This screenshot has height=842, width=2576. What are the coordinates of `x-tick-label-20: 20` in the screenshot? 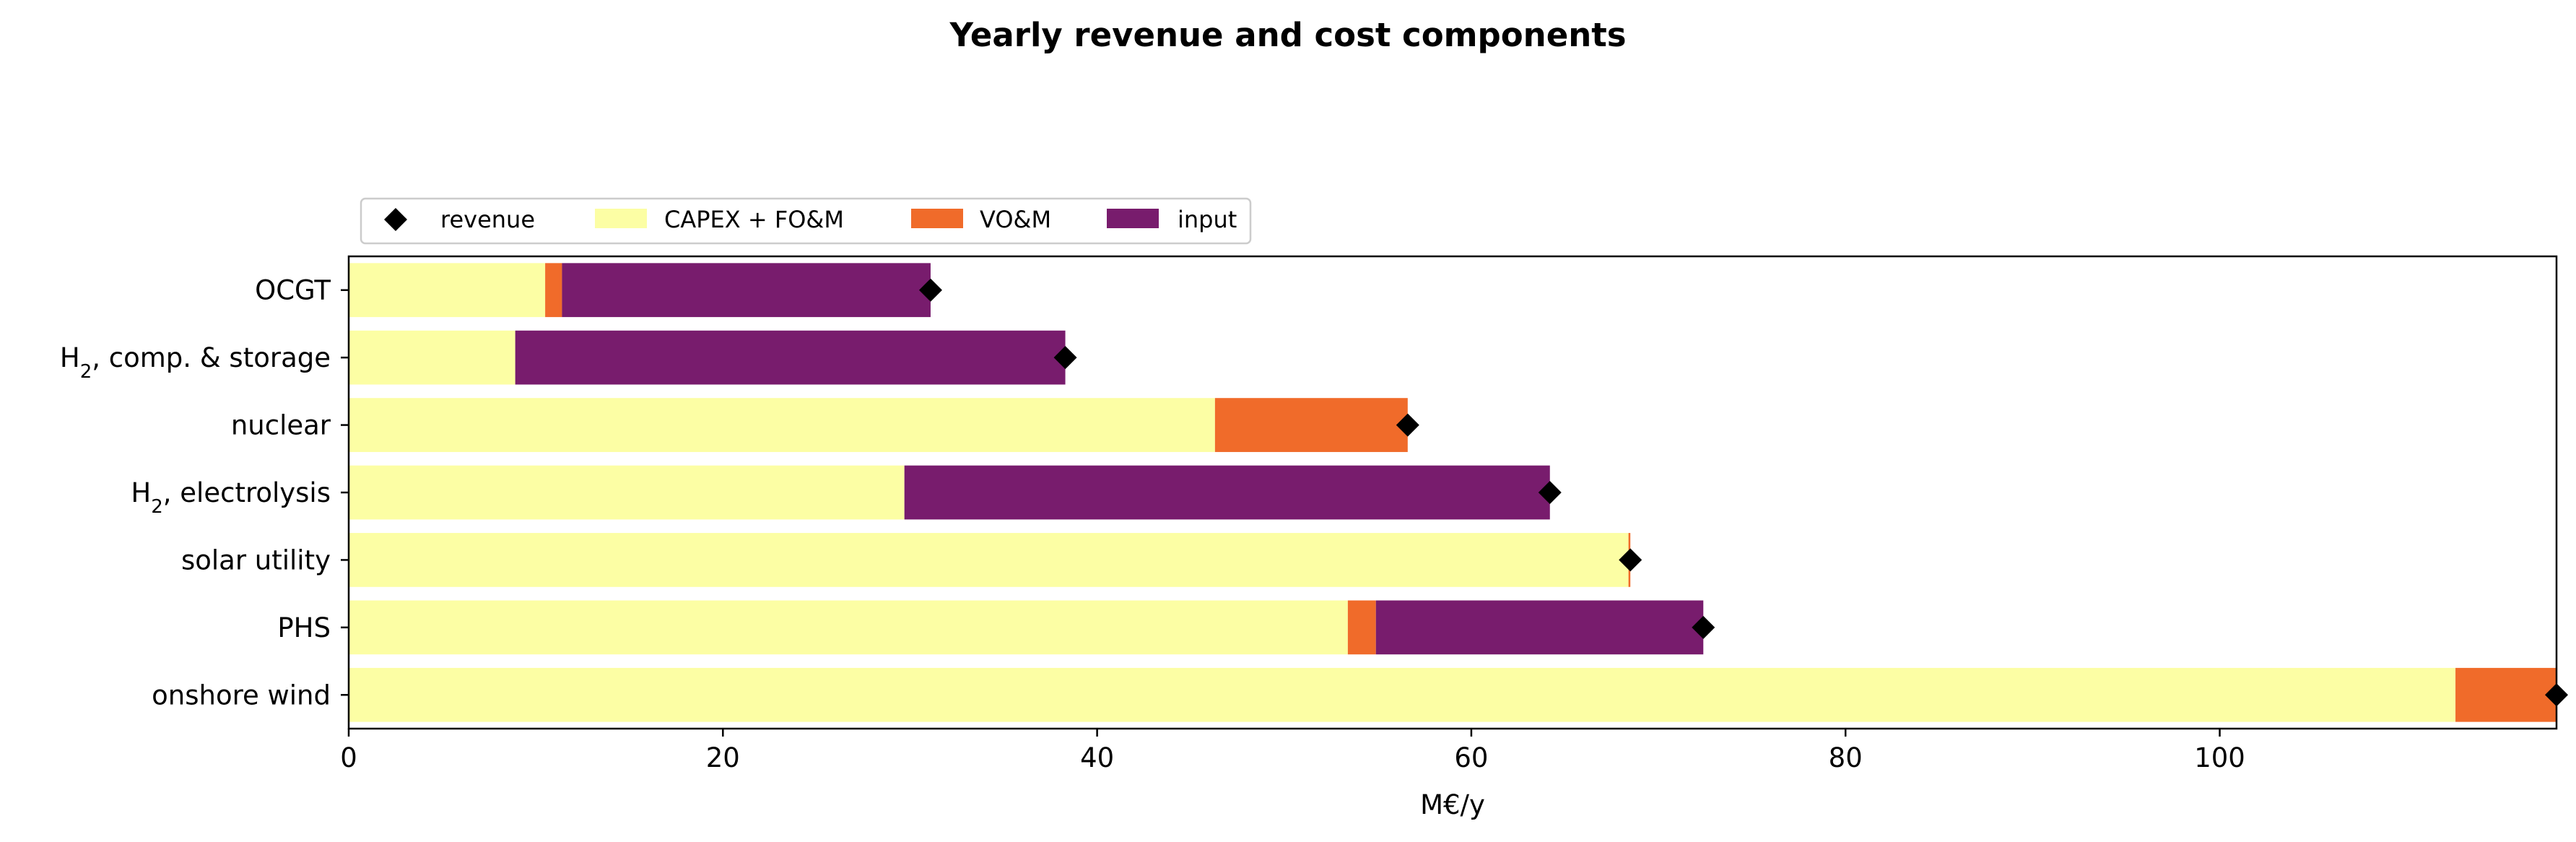 It's located at (723, 757).